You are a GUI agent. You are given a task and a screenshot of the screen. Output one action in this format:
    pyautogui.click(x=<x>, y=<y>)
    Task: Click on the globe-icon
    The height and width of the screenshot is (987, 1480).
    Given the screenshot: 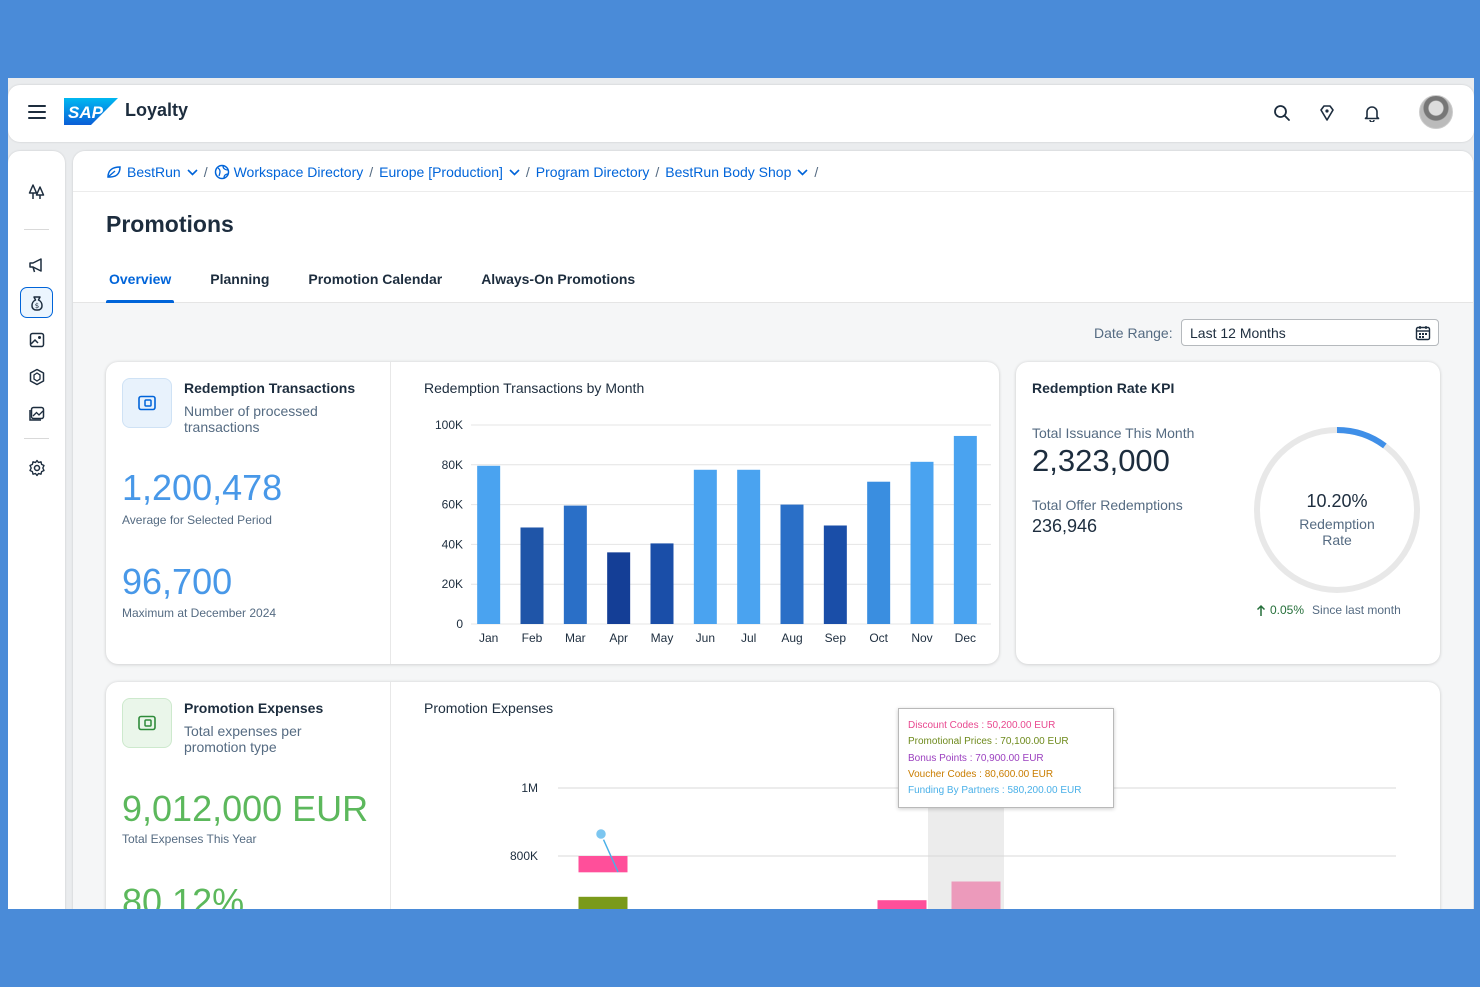 What is the action you would take?
    pyautogui.click(x=221, y=172)
    